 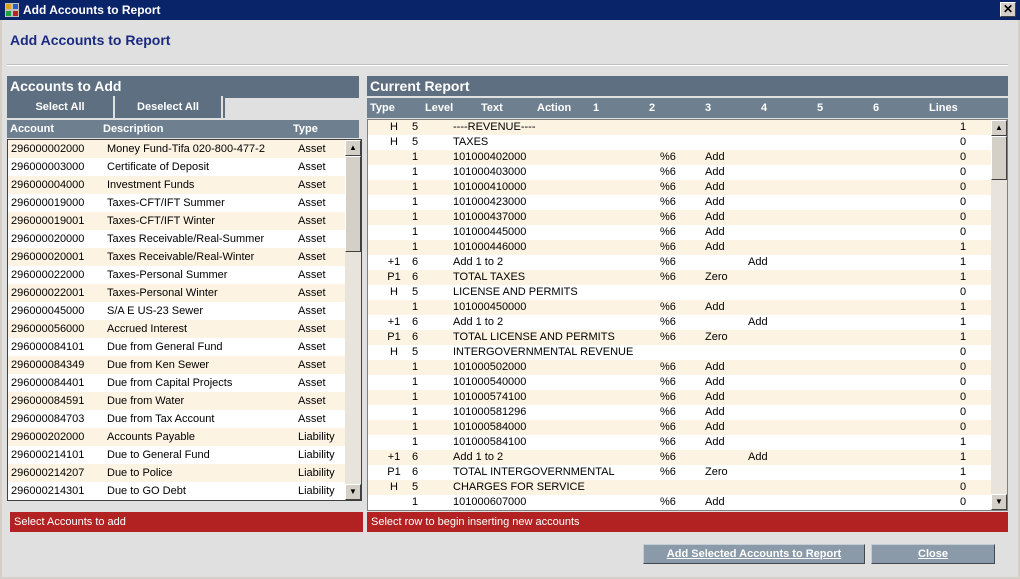 What do you see at coordinates (61, 107) in the screenshot?
I see `select-all-button: Select All` at bounding box center [61, 107].